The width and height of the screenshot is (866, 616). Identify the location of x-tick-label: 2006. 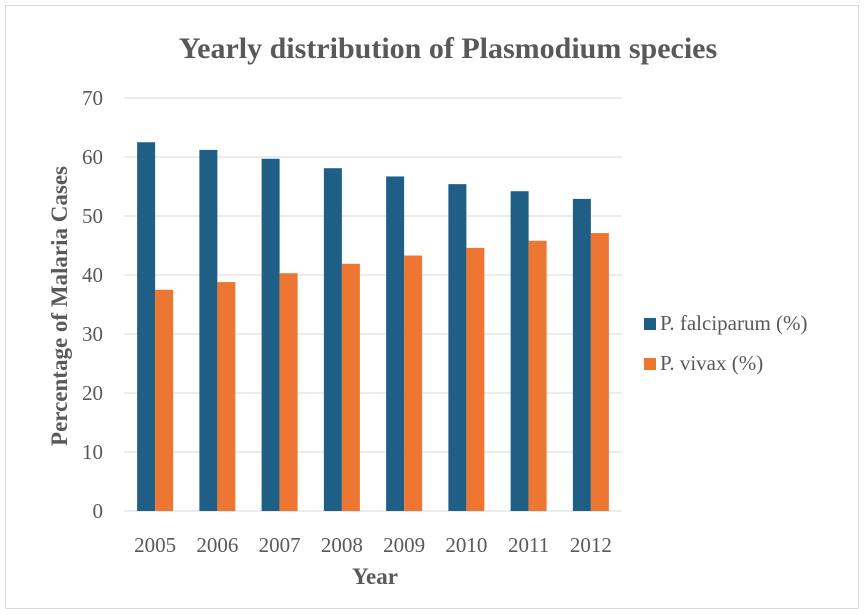
(217, 545).